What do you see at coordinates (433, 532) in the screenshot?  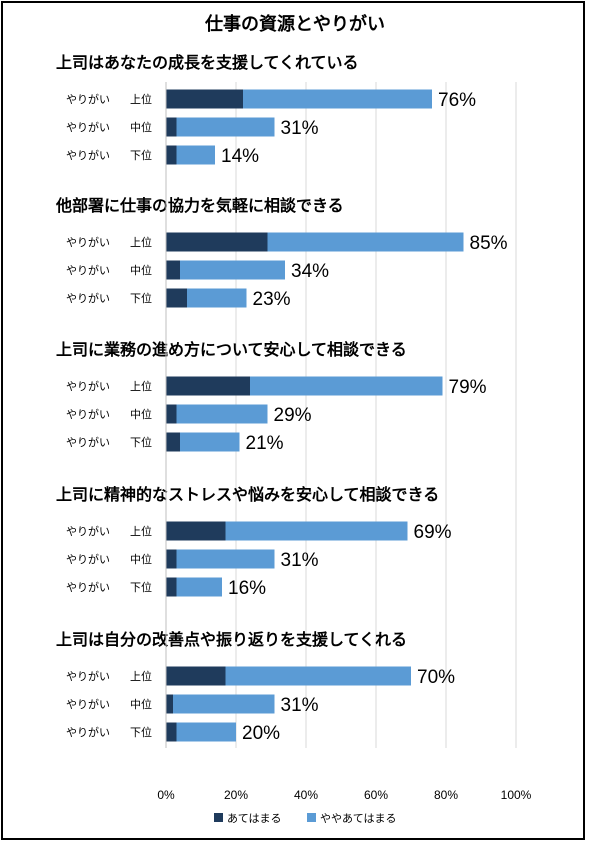 I see `total-label: 69%` at bounding box center [433, 532].